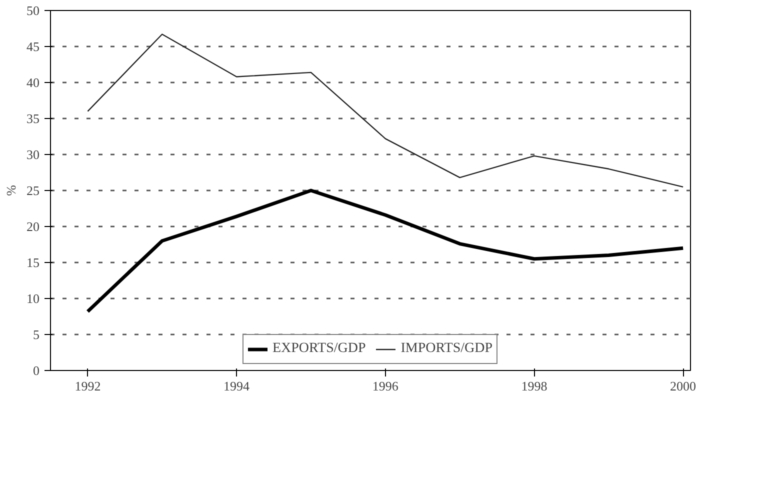 The width and height of the screenshot is (760, 498). What do you see at coordinates (33, 262) in the screenshot?
I see `y-tick-label: 15` at bounding box center [33, 262].